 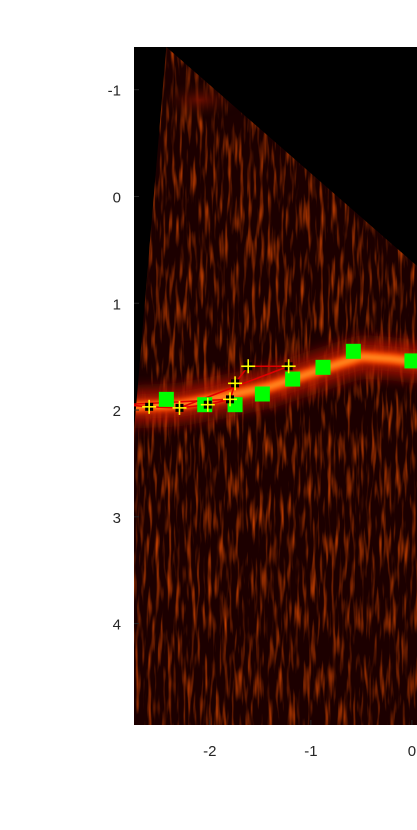 What do you see at coordinates (117, 411) in the screenshot?
I see `y-tick-label: 2` at bounding box center [117, 411].